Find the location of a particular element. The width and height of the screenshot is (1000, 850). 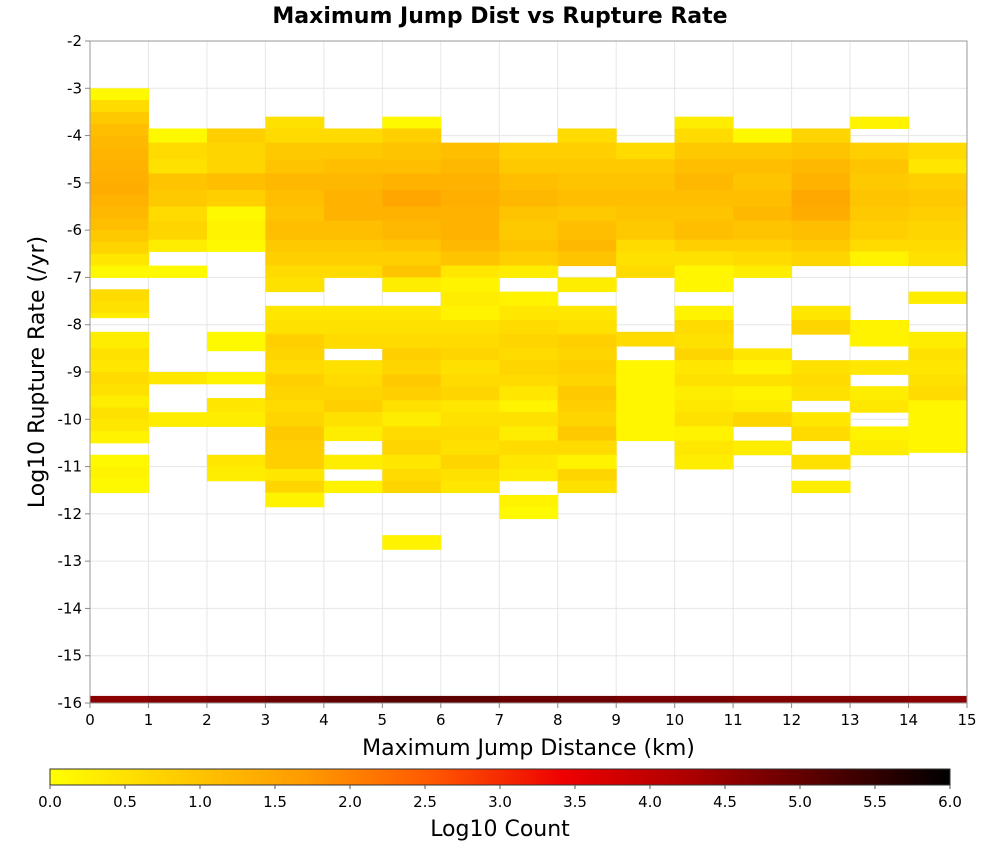

colorbar-tick-label: 3.0 is located at coordinates (500, 802).